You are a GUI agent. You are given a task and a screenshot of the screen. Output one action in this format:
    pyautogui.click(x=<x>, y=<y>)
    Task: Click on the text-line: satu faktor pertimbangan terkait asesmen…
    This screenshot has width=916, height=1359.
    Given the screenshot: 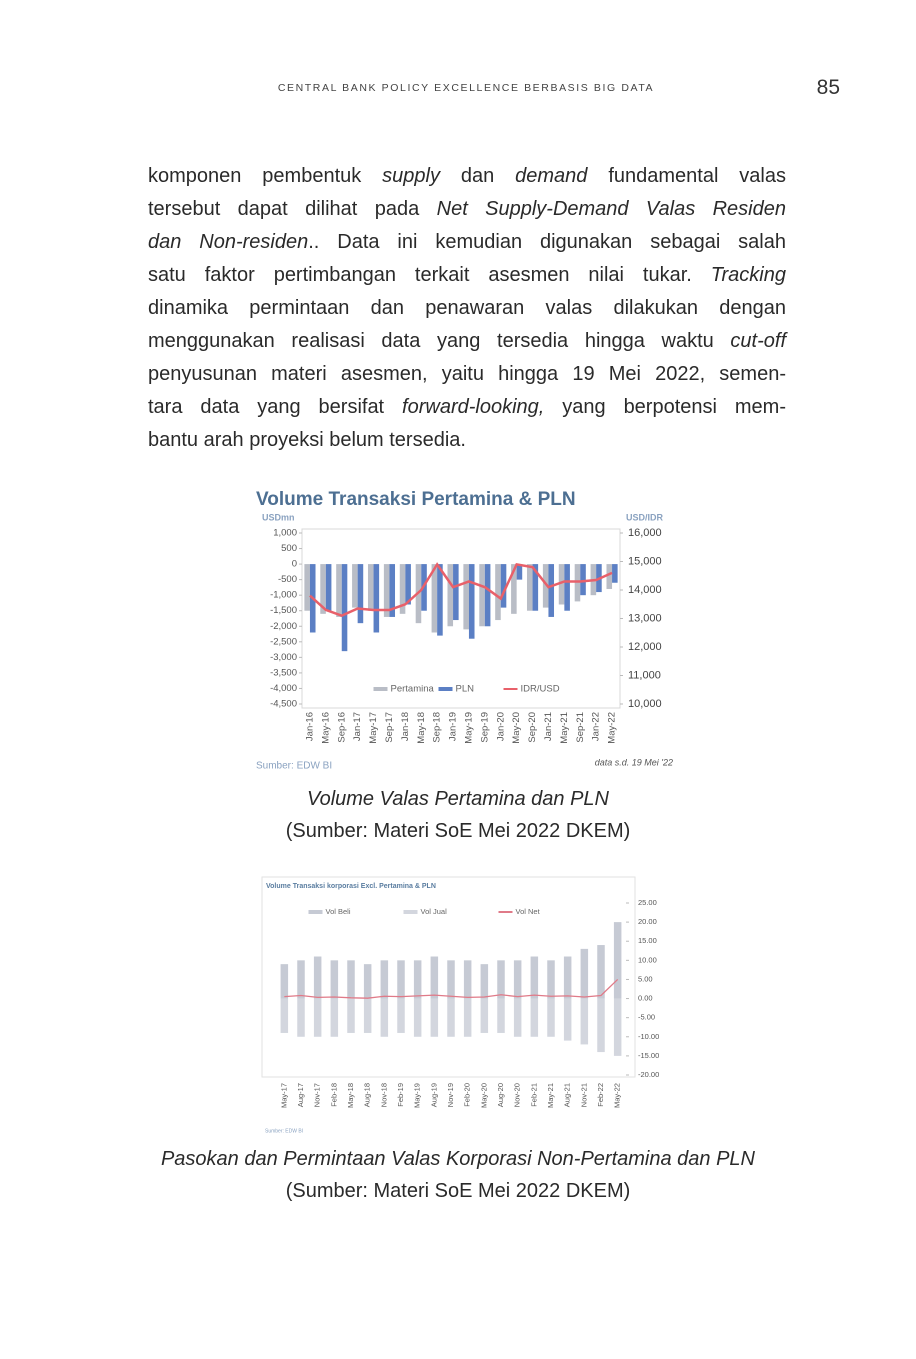 What is the action you would take?
    pyautogui.click(x=467, y=275)
    